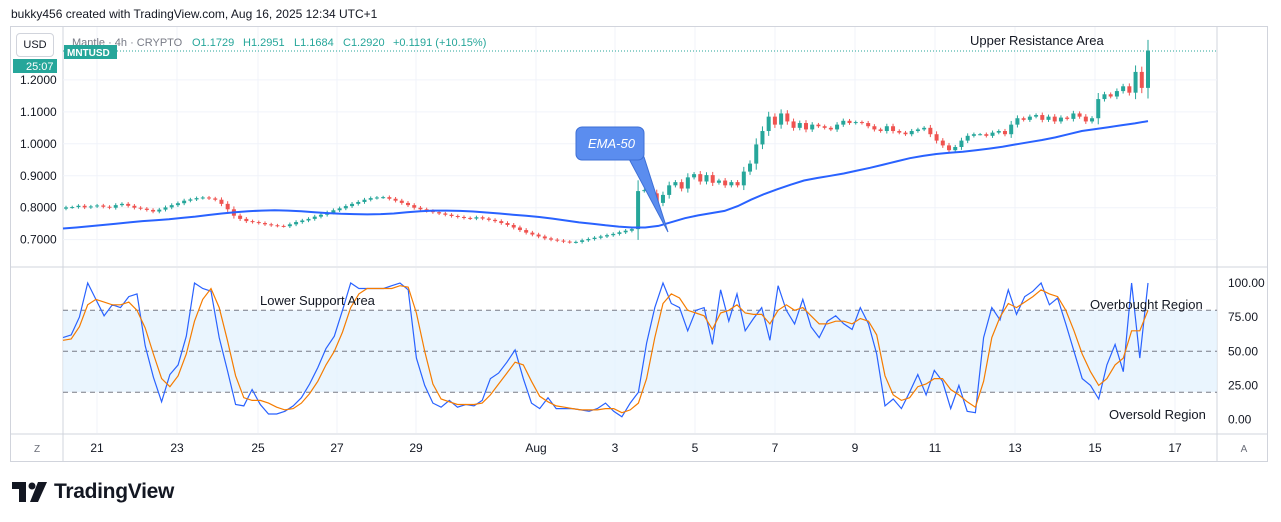 This screenshot has height=522, width=1281. Describe the element at coordinates (855, 448) in the screenshot. I see `time-tick-label: 9` at that location.